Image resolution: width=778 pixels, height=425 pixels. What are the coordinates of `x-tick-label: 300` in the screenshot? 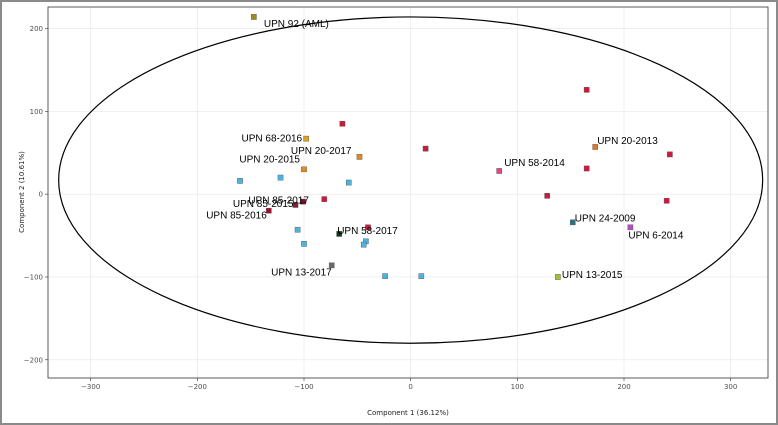 It's located at (730, 387).